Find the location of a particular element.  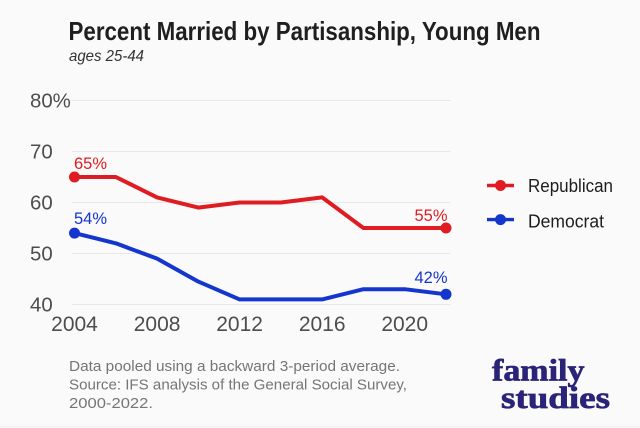

svg-text: 40 is located at coordinates (41, 306).